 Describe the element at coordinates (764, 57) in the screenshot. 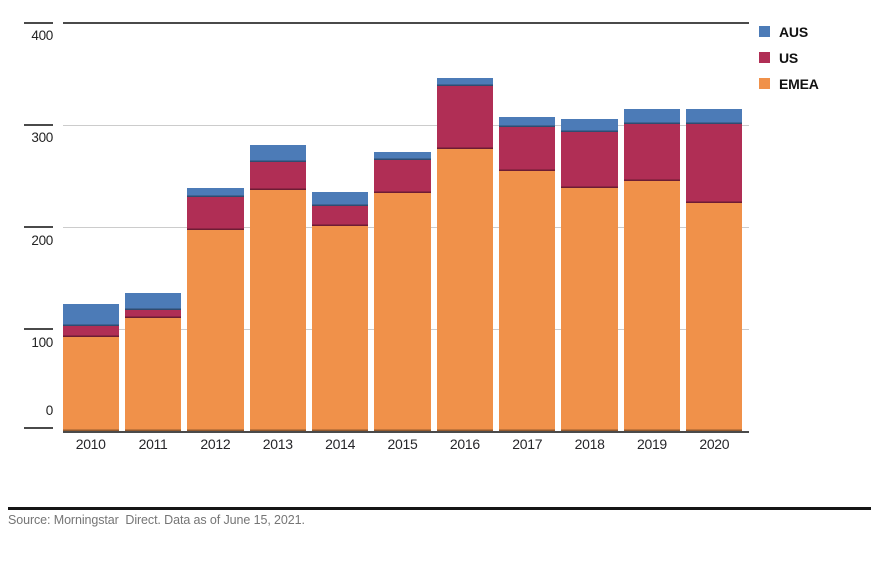

I see `legend-swatch-us` at that location.